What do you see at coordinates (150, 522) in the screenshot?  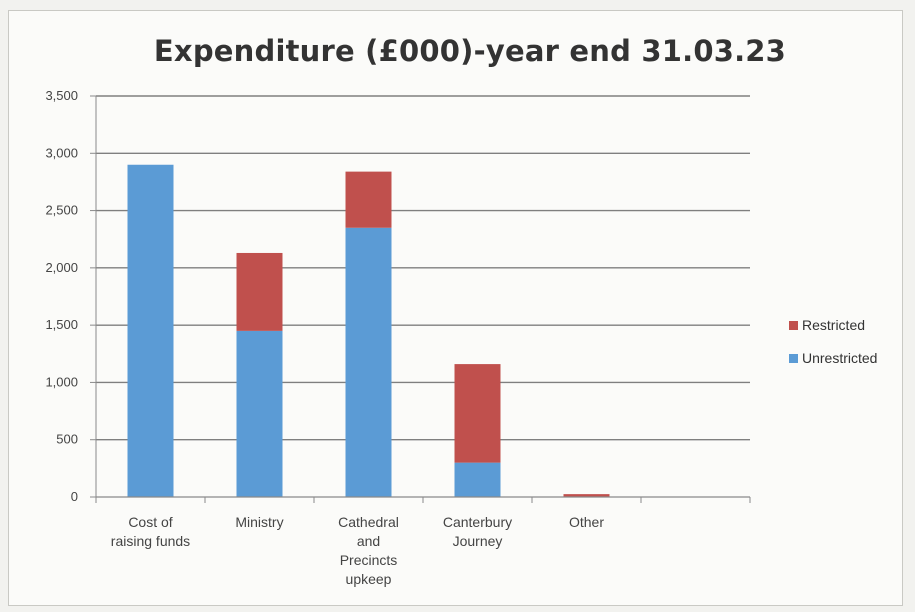 I see `x-category-label: Cost of` at bounding box center [150, 522].